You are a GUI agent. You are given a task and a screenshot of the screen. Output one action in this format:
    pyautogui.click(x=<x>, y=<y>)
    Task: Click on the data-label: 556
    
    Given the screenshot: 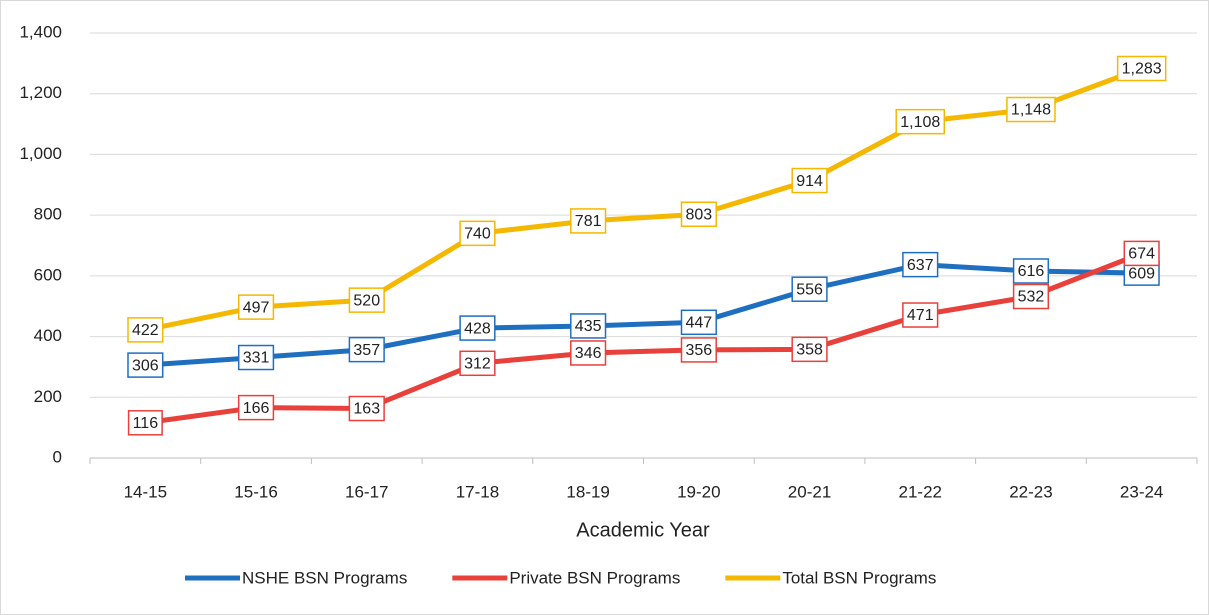 What is the action you would take?
    pyautogui.click(x=809, y=289)
    